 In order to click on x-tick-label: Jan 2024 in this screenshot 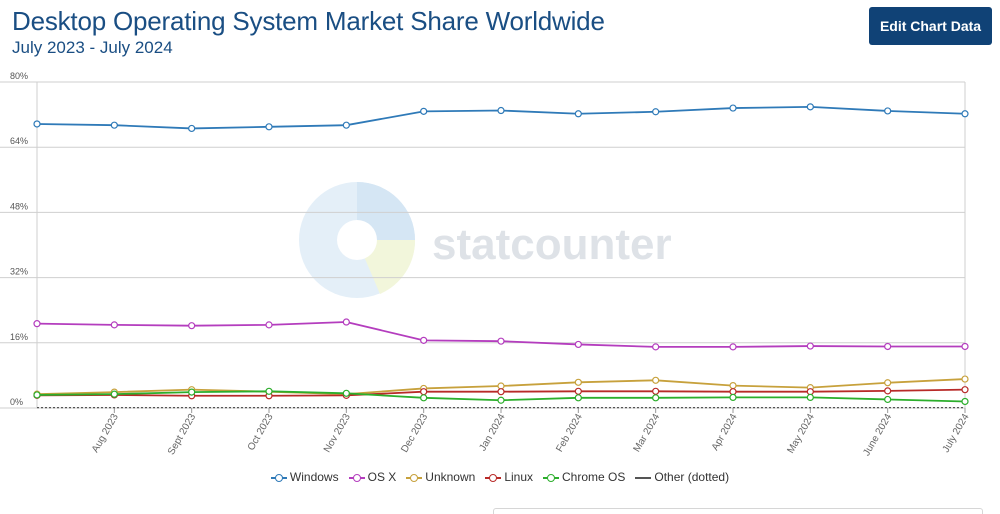, I will do `click(492, 433)`.